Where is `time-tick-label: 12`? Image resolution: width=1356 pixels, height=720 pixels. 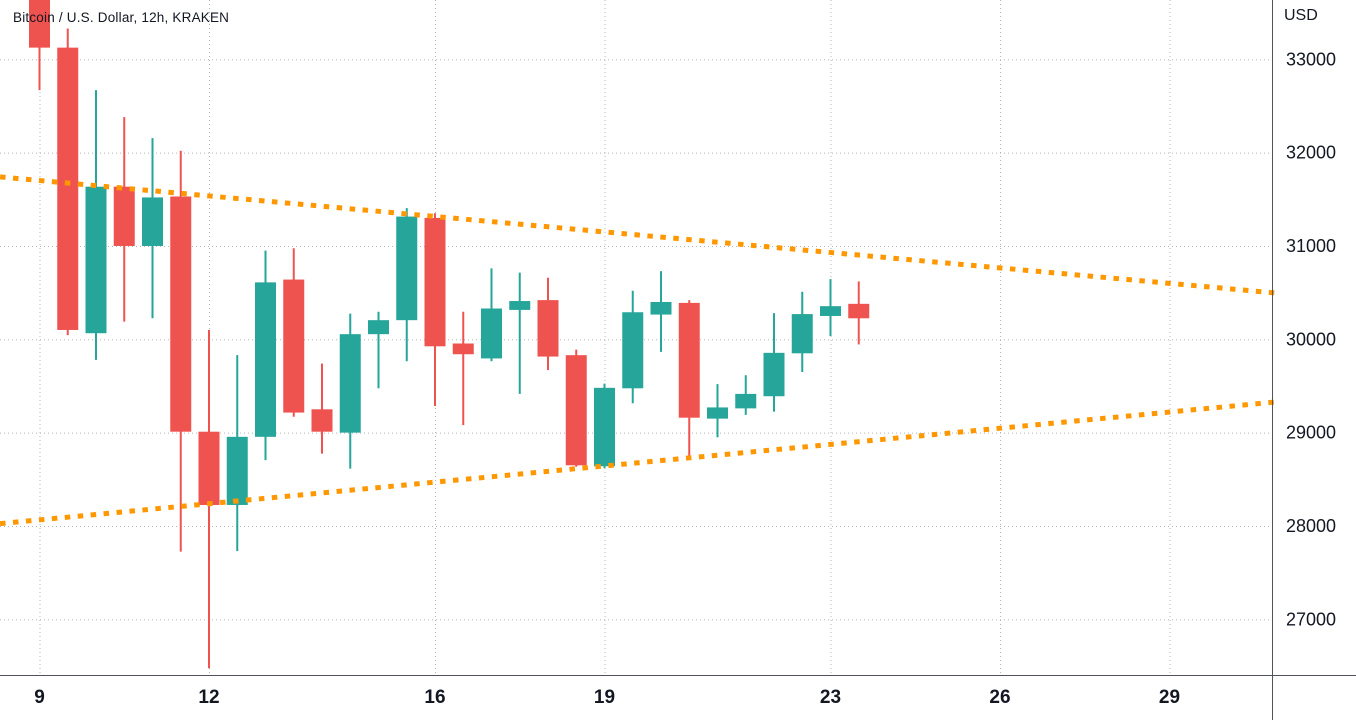
time-tick-label: 12 is located at coordinates (208, 697).